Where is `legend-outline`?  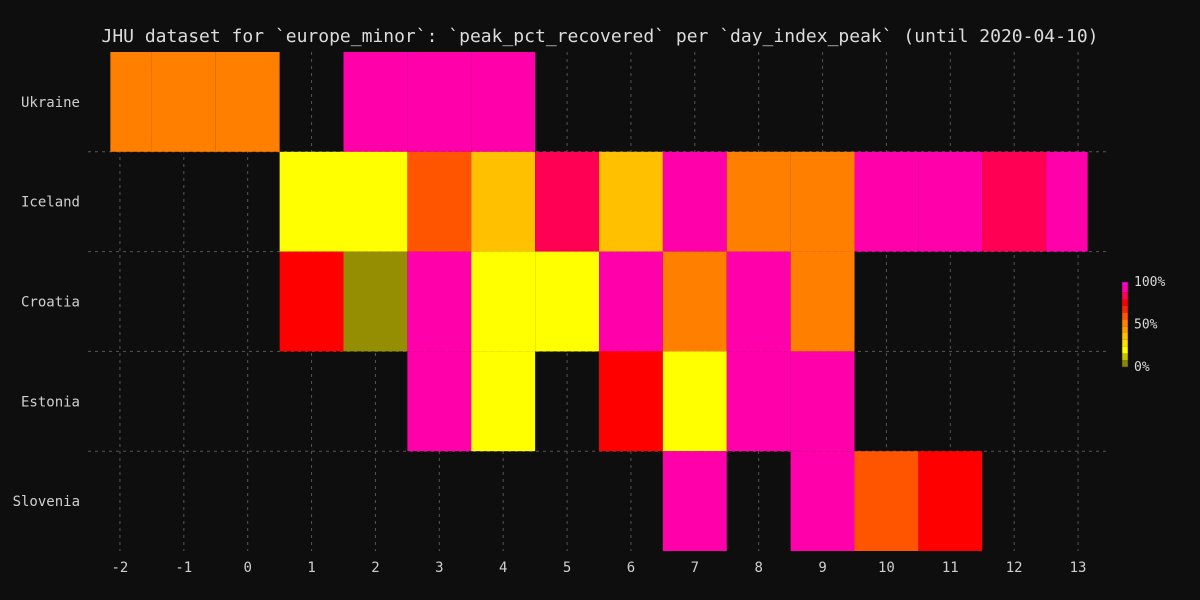 legend-outline is located at coordinates (1125, 324).